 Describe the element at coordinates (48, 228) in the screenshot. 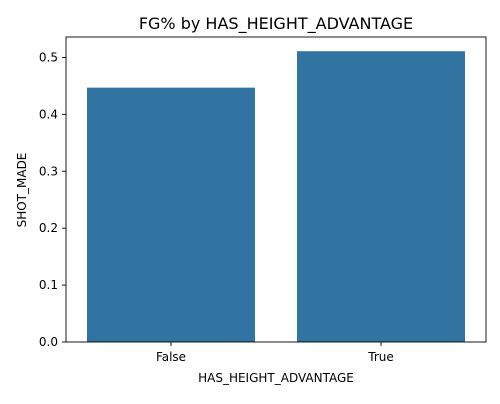

I see `y-tick-label: 0.2` at that location.